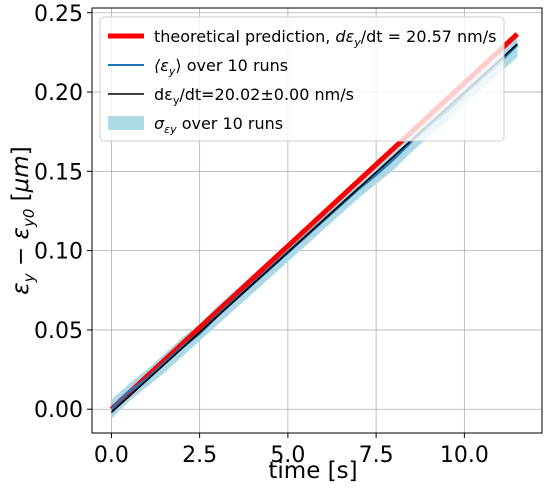  I want to click on x-axis-label: time [s], so click(312, 471).